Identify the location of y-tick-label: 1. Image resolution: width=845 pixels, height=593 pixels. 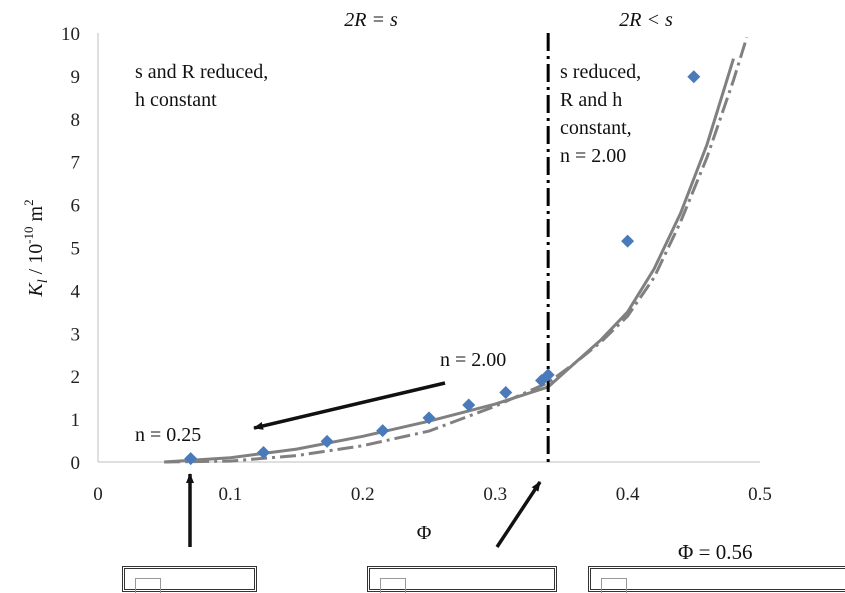
(76, 420).